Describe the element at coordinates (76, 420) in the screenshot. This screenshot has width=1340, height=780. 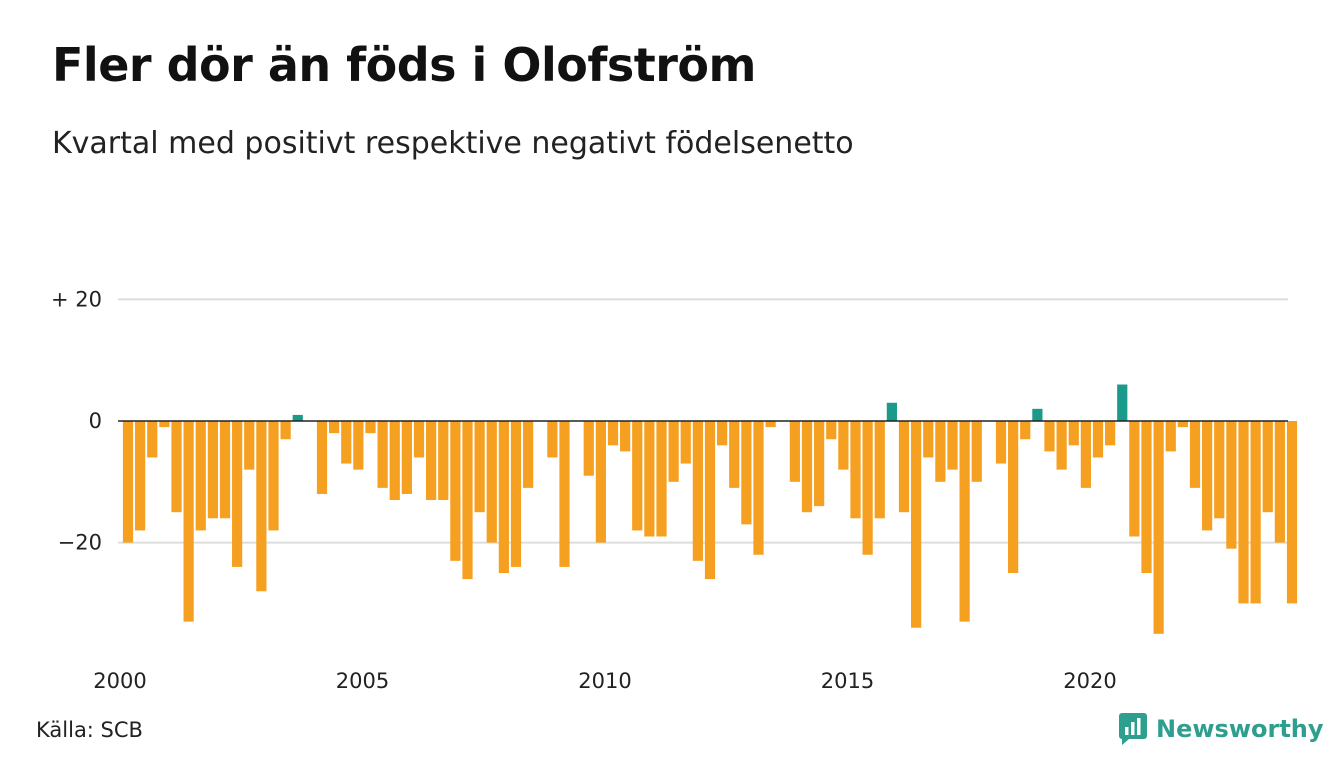
I see `y-tick-labels: + 20 0 −20` at that location.